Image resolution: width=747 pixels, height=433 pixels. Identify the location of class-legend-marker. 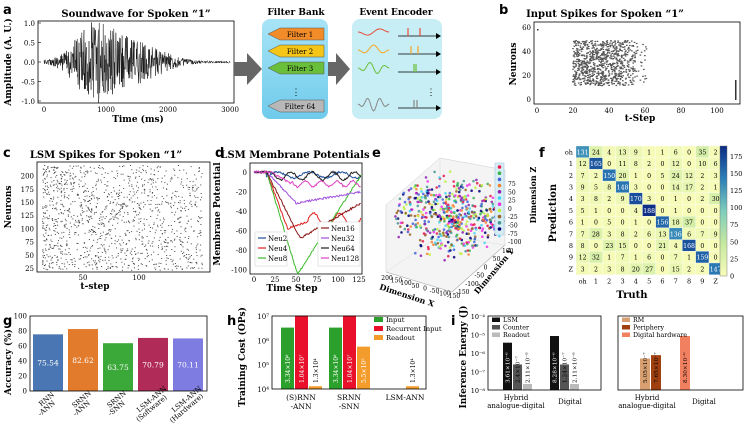
(499, 192).